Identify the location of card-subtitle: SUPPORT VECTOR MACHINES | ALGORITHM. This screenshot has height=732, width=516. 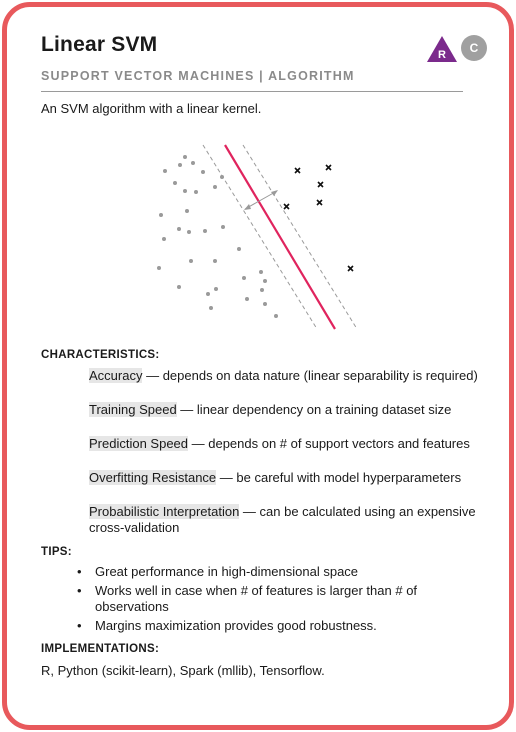
(198, 76).